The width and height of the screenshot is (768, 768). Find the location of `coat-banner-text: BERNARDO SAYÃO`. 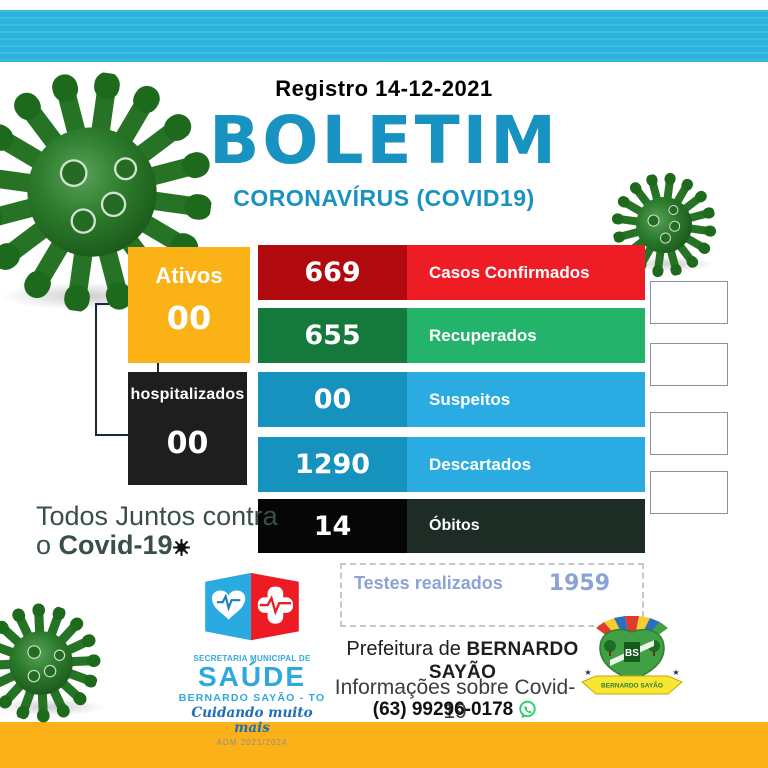

coat-banner-text: BERNARDO SAYÃO is located at coordinates (632, 685).